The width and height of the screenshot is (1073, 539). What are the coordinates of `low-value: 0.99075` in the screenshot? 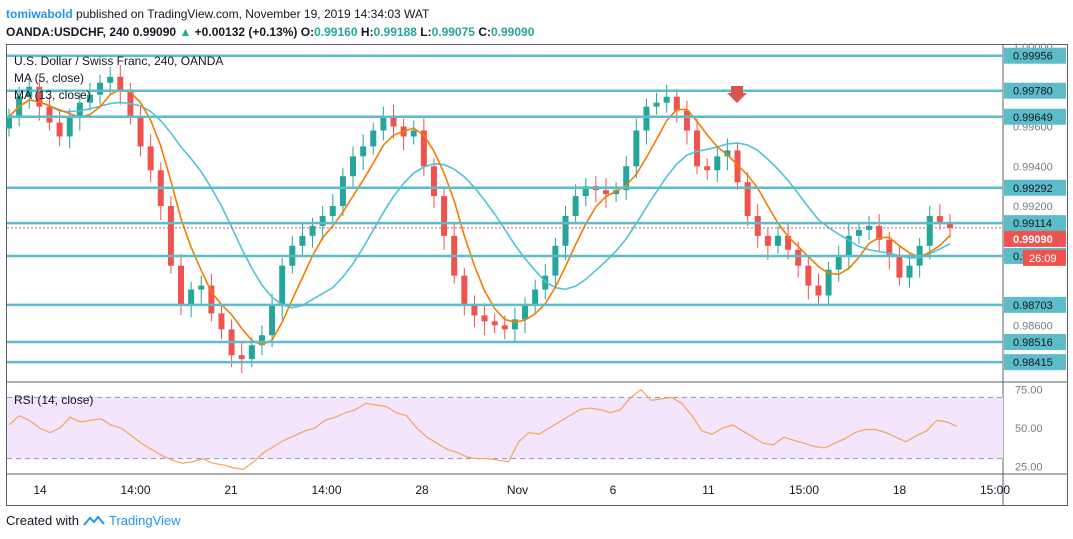 It's located at (453, 32).